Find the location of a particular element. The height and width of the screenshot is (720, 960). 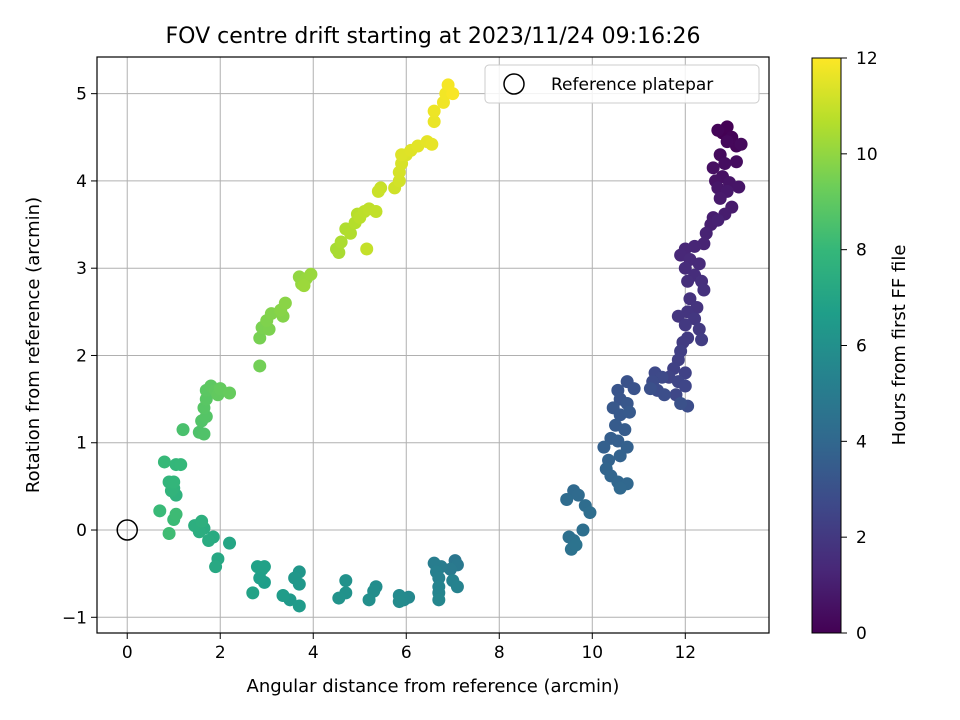

y-tick-label: 3 is located at coordinates (81, 269).